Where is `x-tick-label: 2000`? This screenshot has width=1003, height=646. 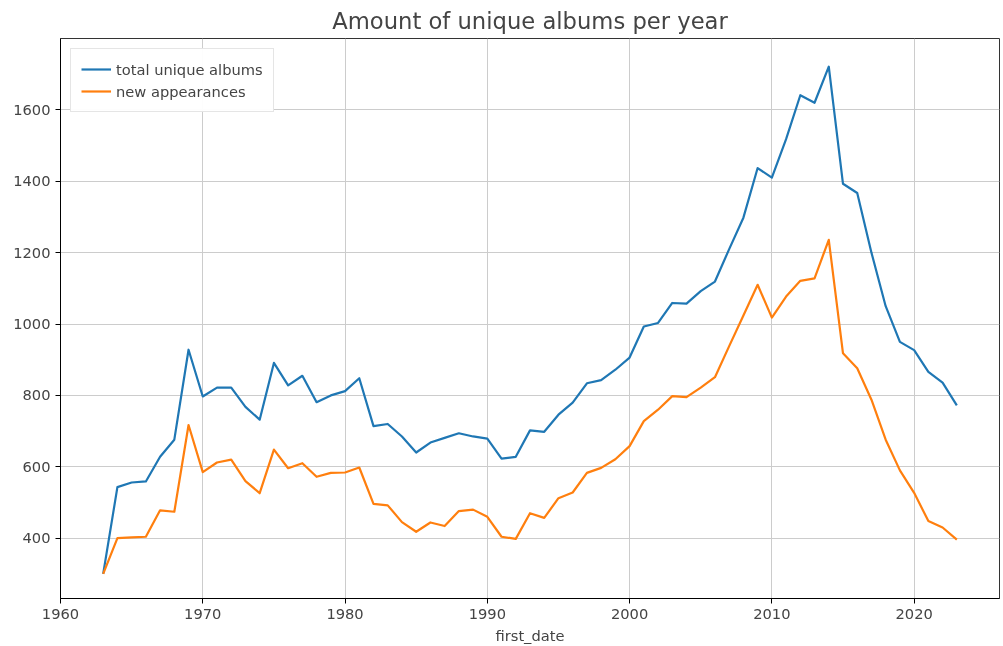 x-tick-label: 2000 is located at coordinates (629, 613).